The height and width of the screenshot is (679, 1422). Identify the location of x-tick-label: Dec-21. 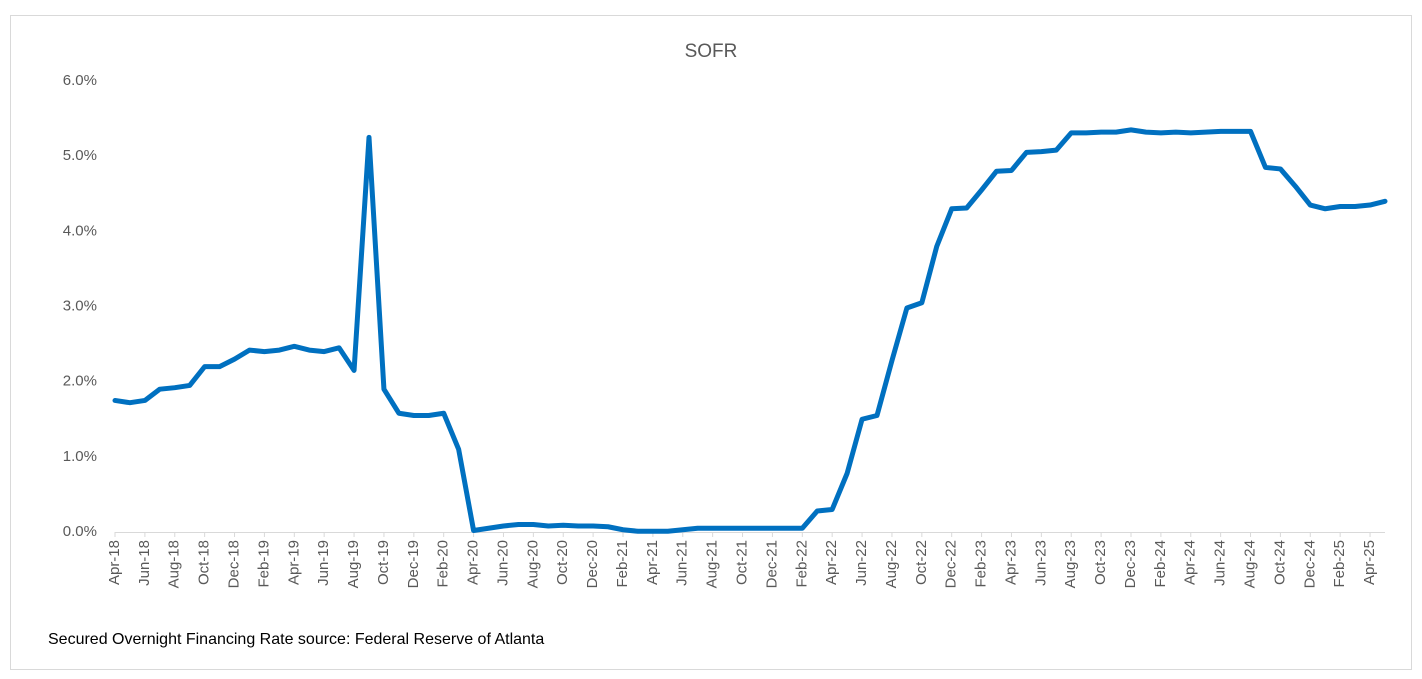
(771, 564).